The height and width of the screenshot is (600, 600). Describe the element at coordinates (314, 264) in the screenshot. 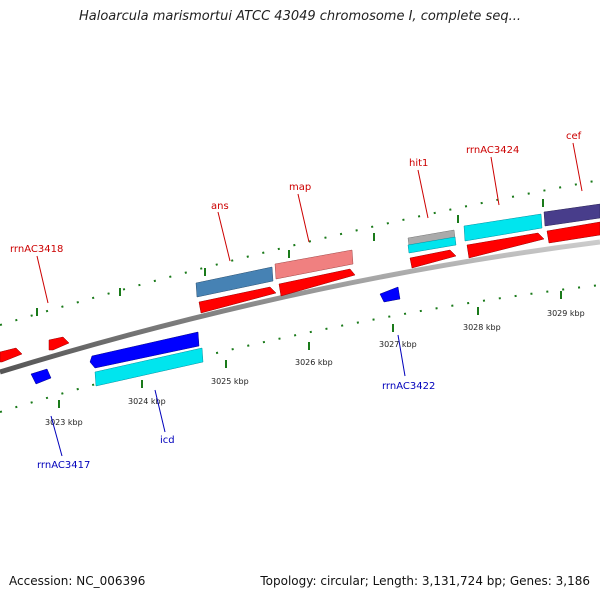

I see `feature-pink` at that location.